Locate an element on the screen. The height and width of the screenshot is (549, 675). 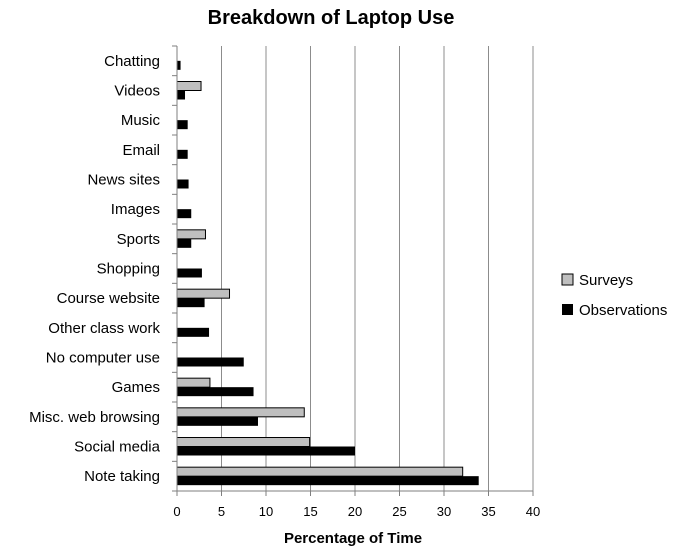
bar-observations-email is located at coordinates (182, 154).